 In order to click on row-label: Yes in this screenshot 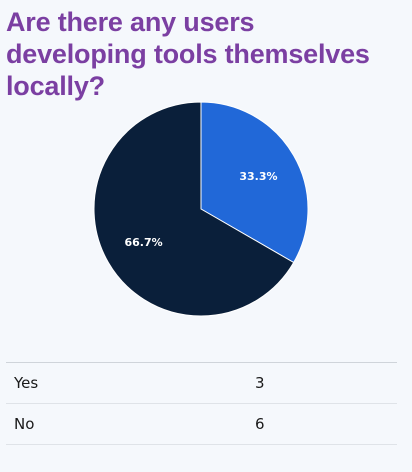, I will do `click(26, 383)`.